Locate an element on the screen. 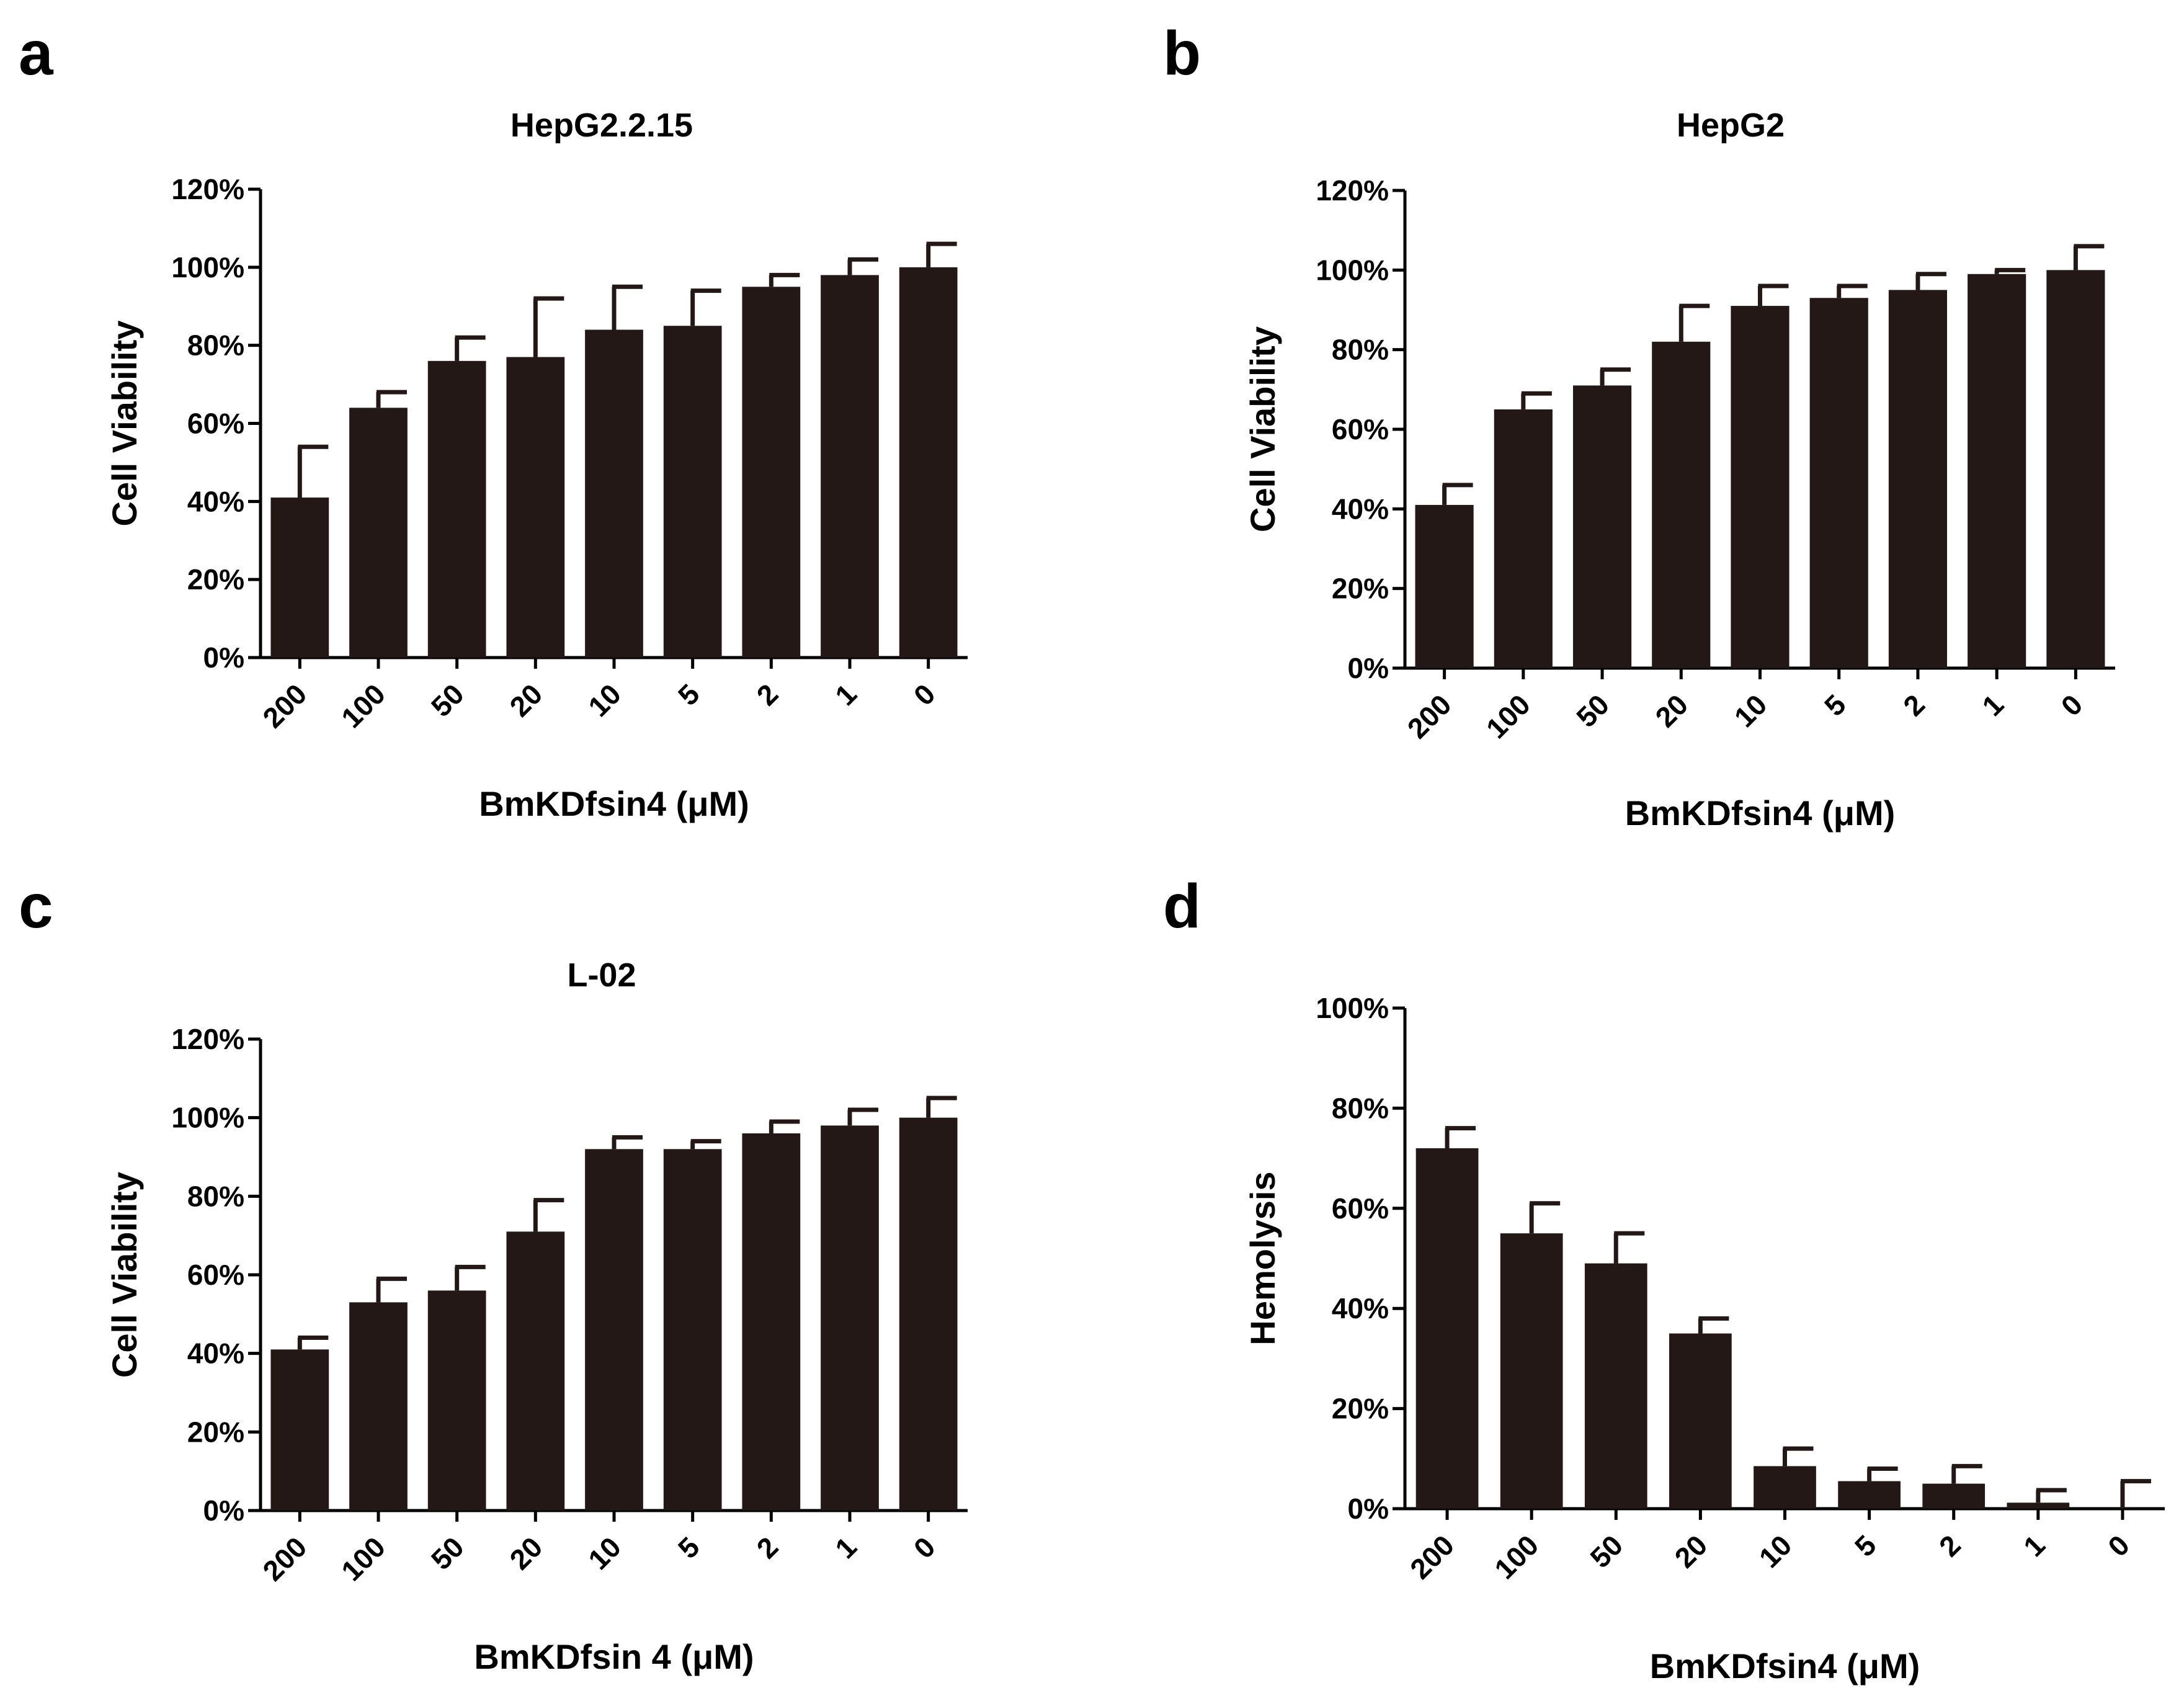 This screenshot has width=2184, height=1701. chart-title: HepG2 is located at coordinates (1731, 125).